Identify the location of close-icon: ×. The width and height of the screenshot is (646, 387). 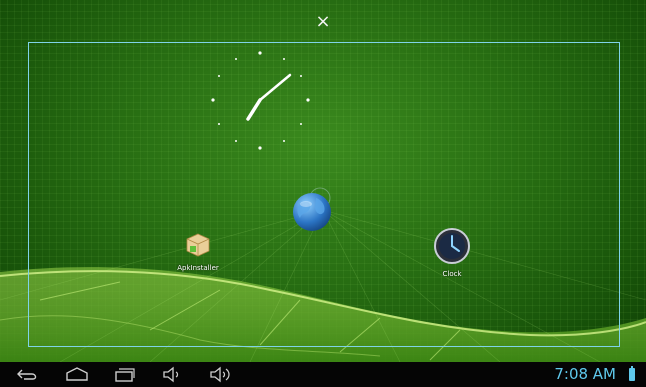
(323, 21).